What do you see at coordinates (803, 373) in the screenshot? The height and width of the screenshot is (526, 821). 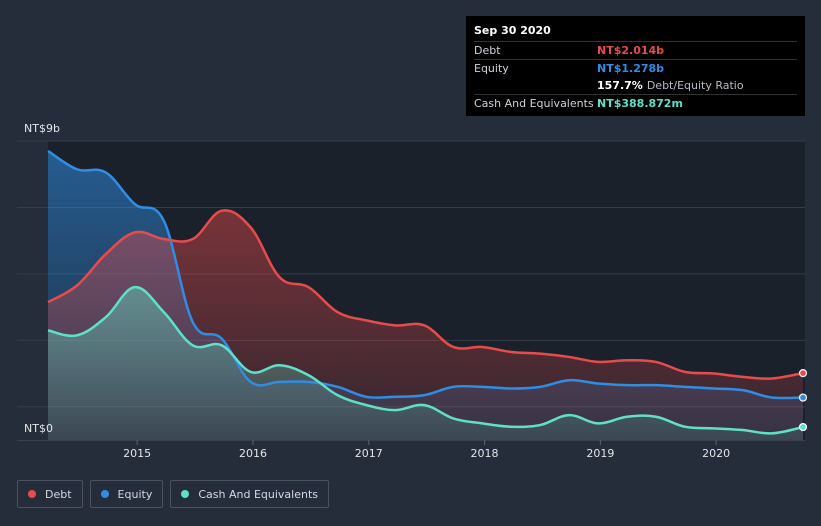 I see `end-point-debt` at bounding box center [803, 373].